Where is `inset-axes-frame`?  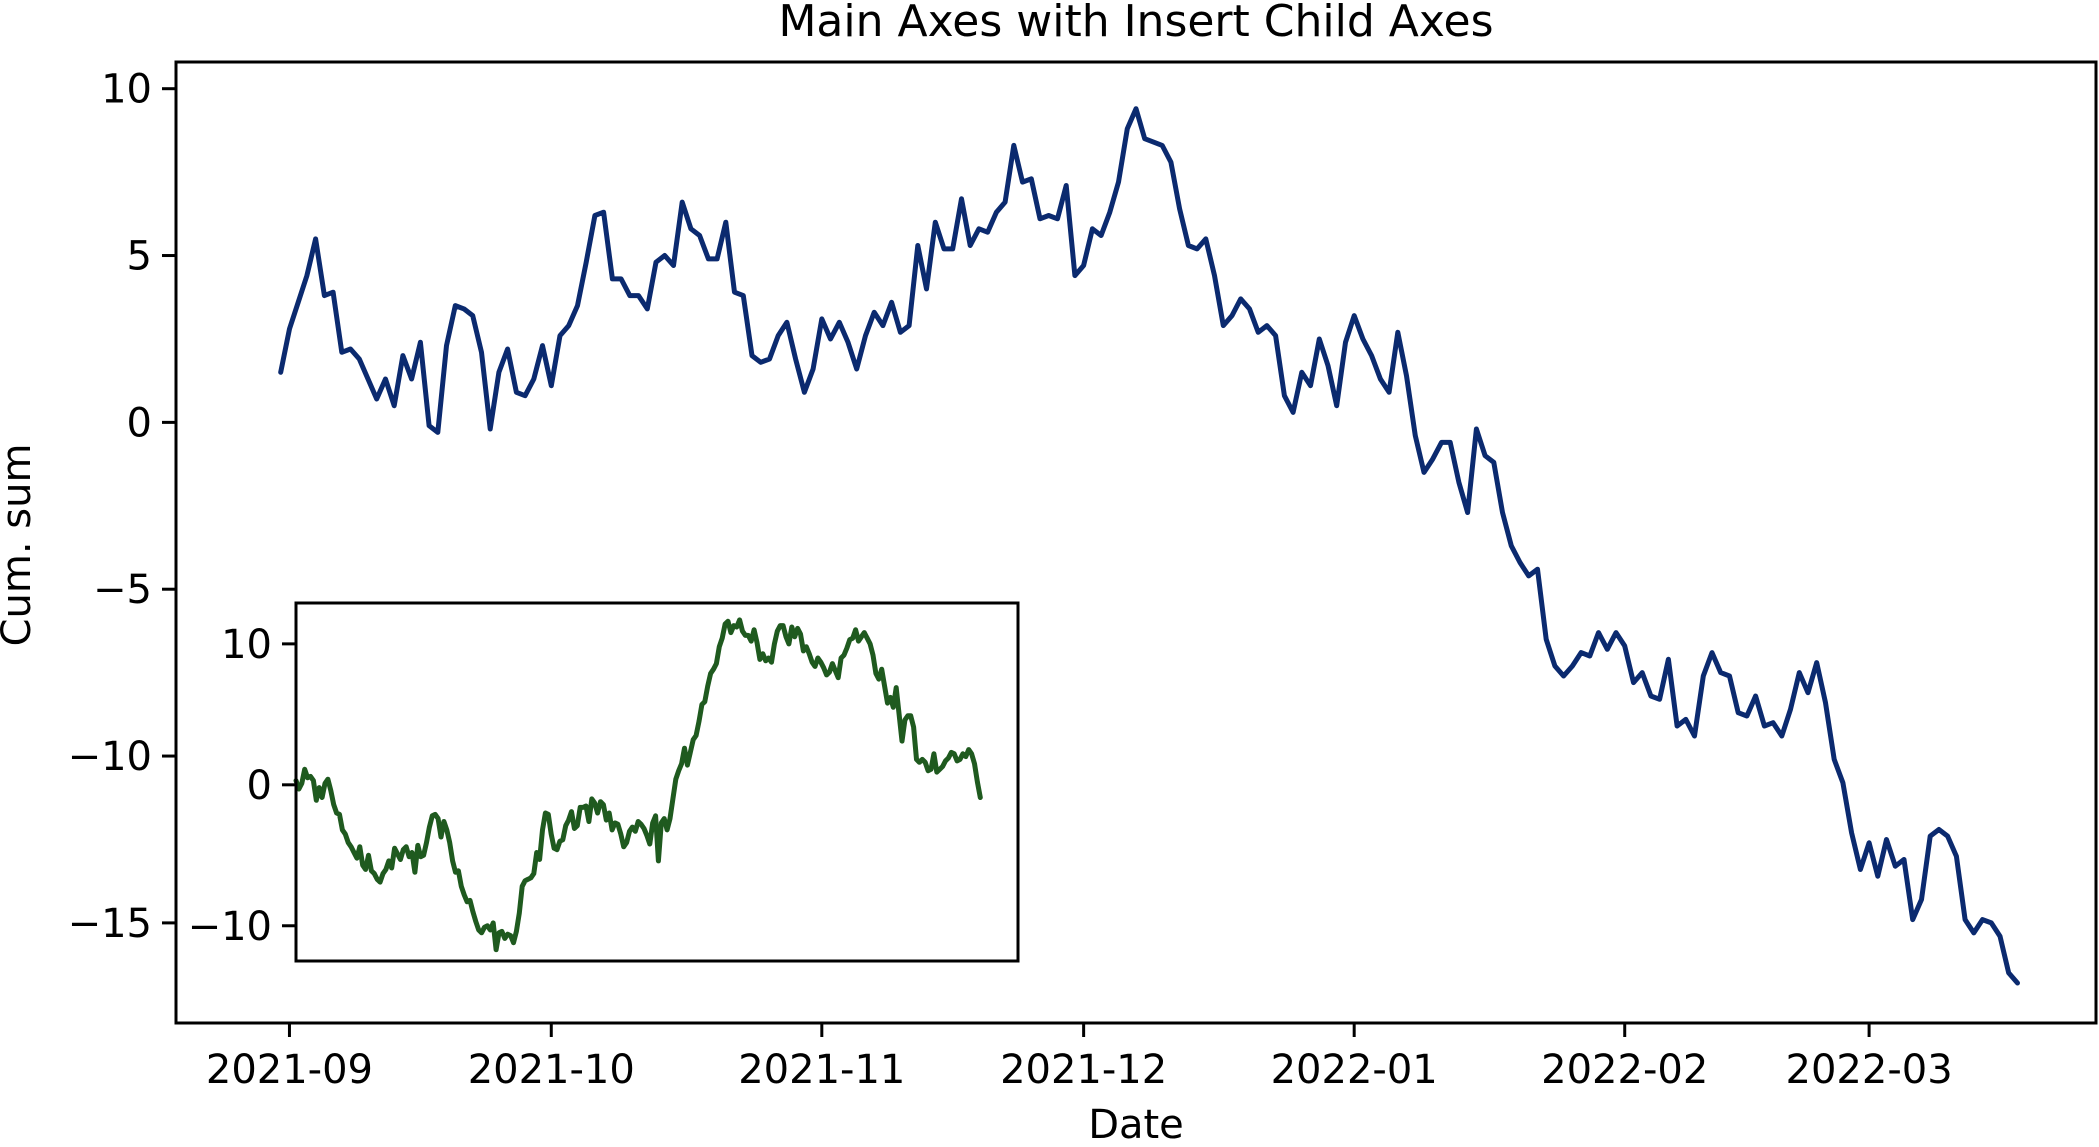
inset-axes-frame is located at coordinates (657, 782).